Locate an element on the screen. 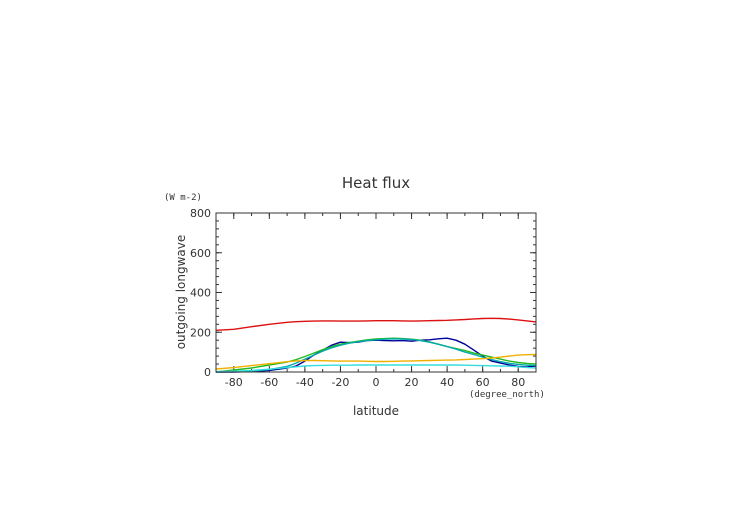  x-tick-label: 0 is located at coordinates (376, 382).